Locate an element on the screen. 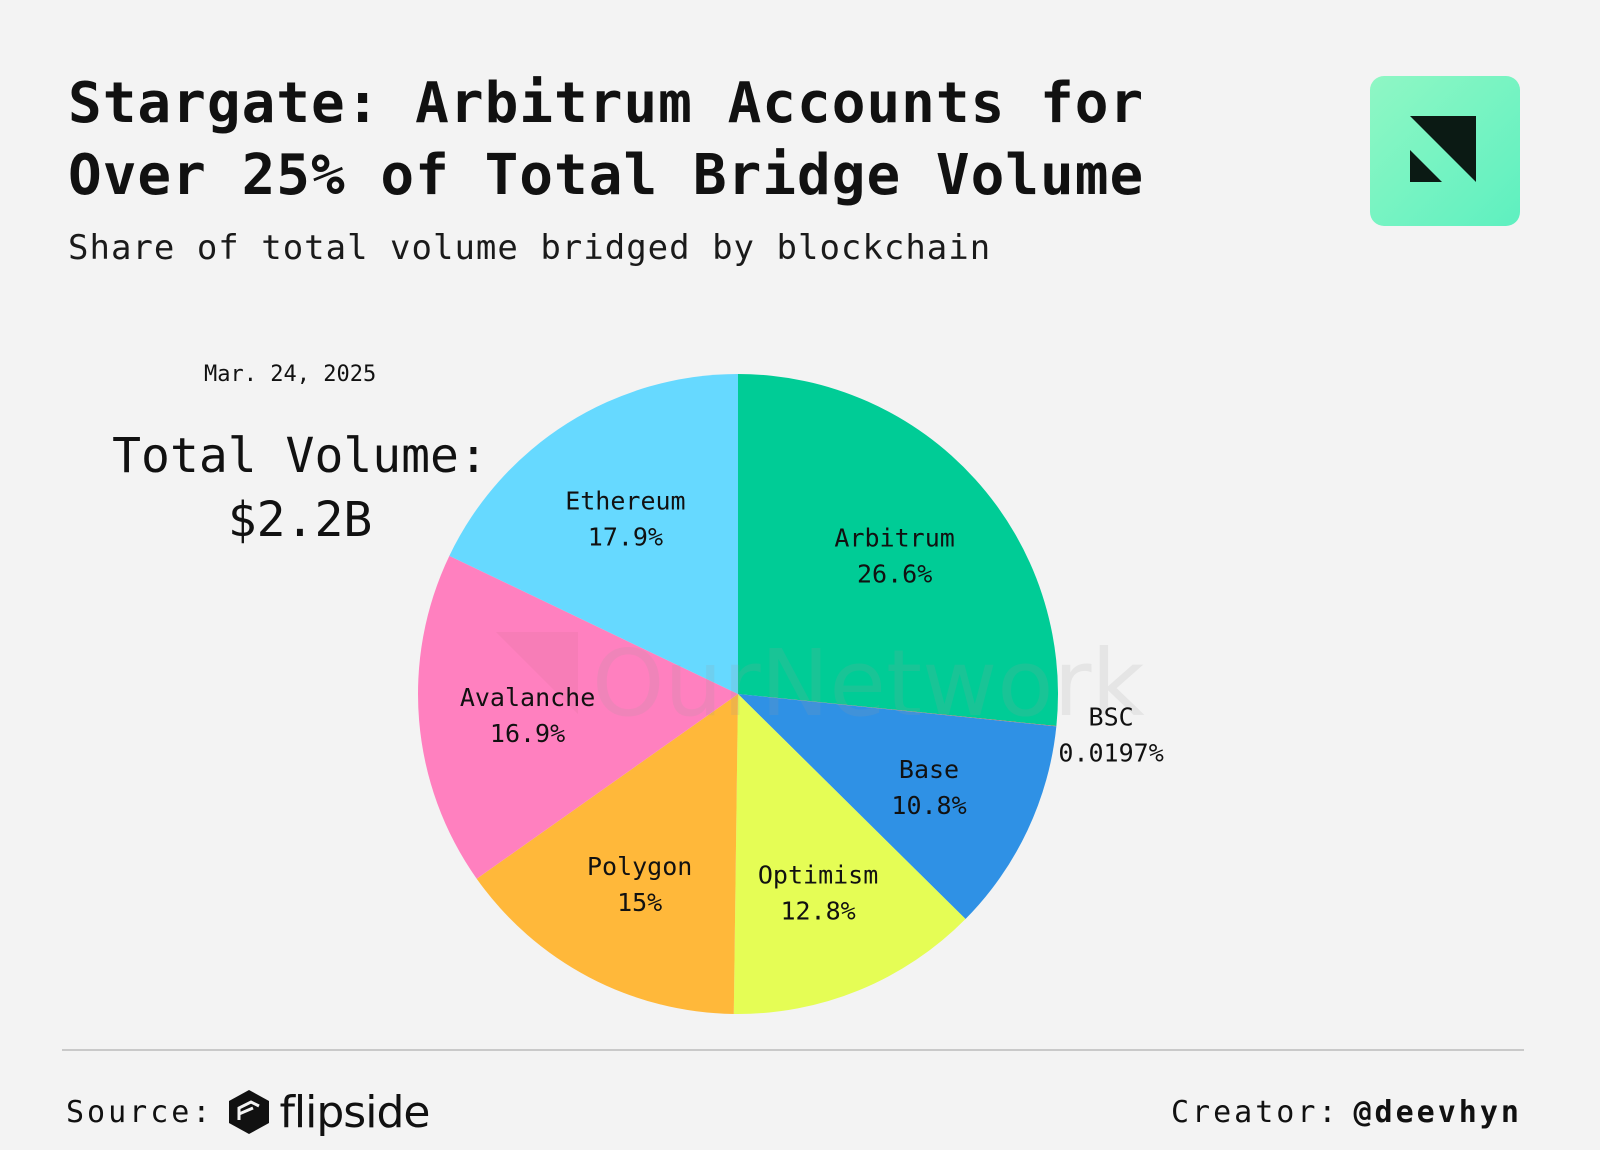 The image size is (1600, 1150). footer-creator: Creator: @deevhyn is located at coordinates (1346, 1112).